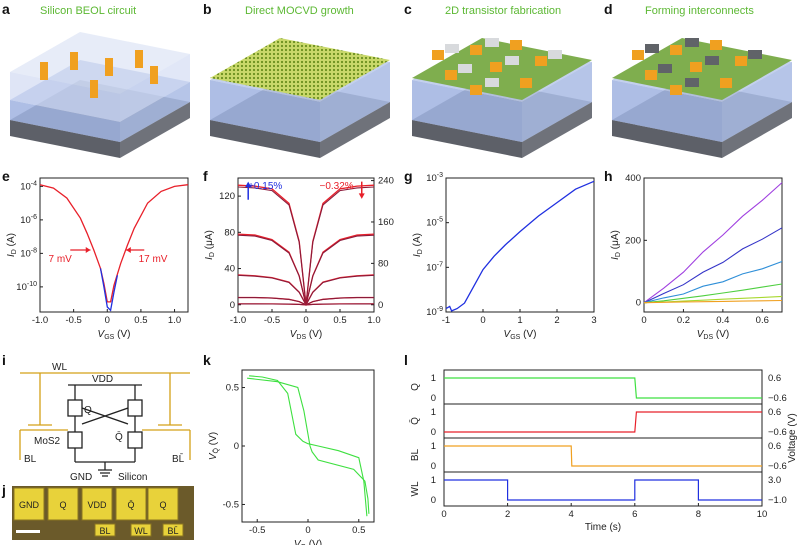 This screenshot has height=545, width=800. I want to click on bl-label: BL, so click(30, 459).